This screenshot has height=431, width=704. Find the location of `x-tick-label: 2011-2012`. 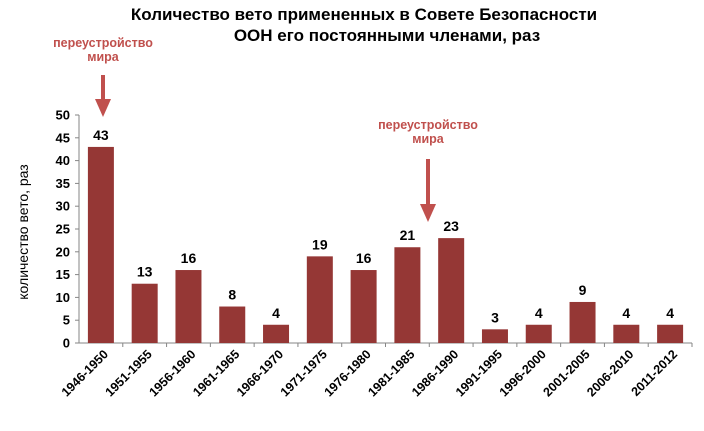

x-tick-label: 2011-2012 is located at coordinates (655, 373).